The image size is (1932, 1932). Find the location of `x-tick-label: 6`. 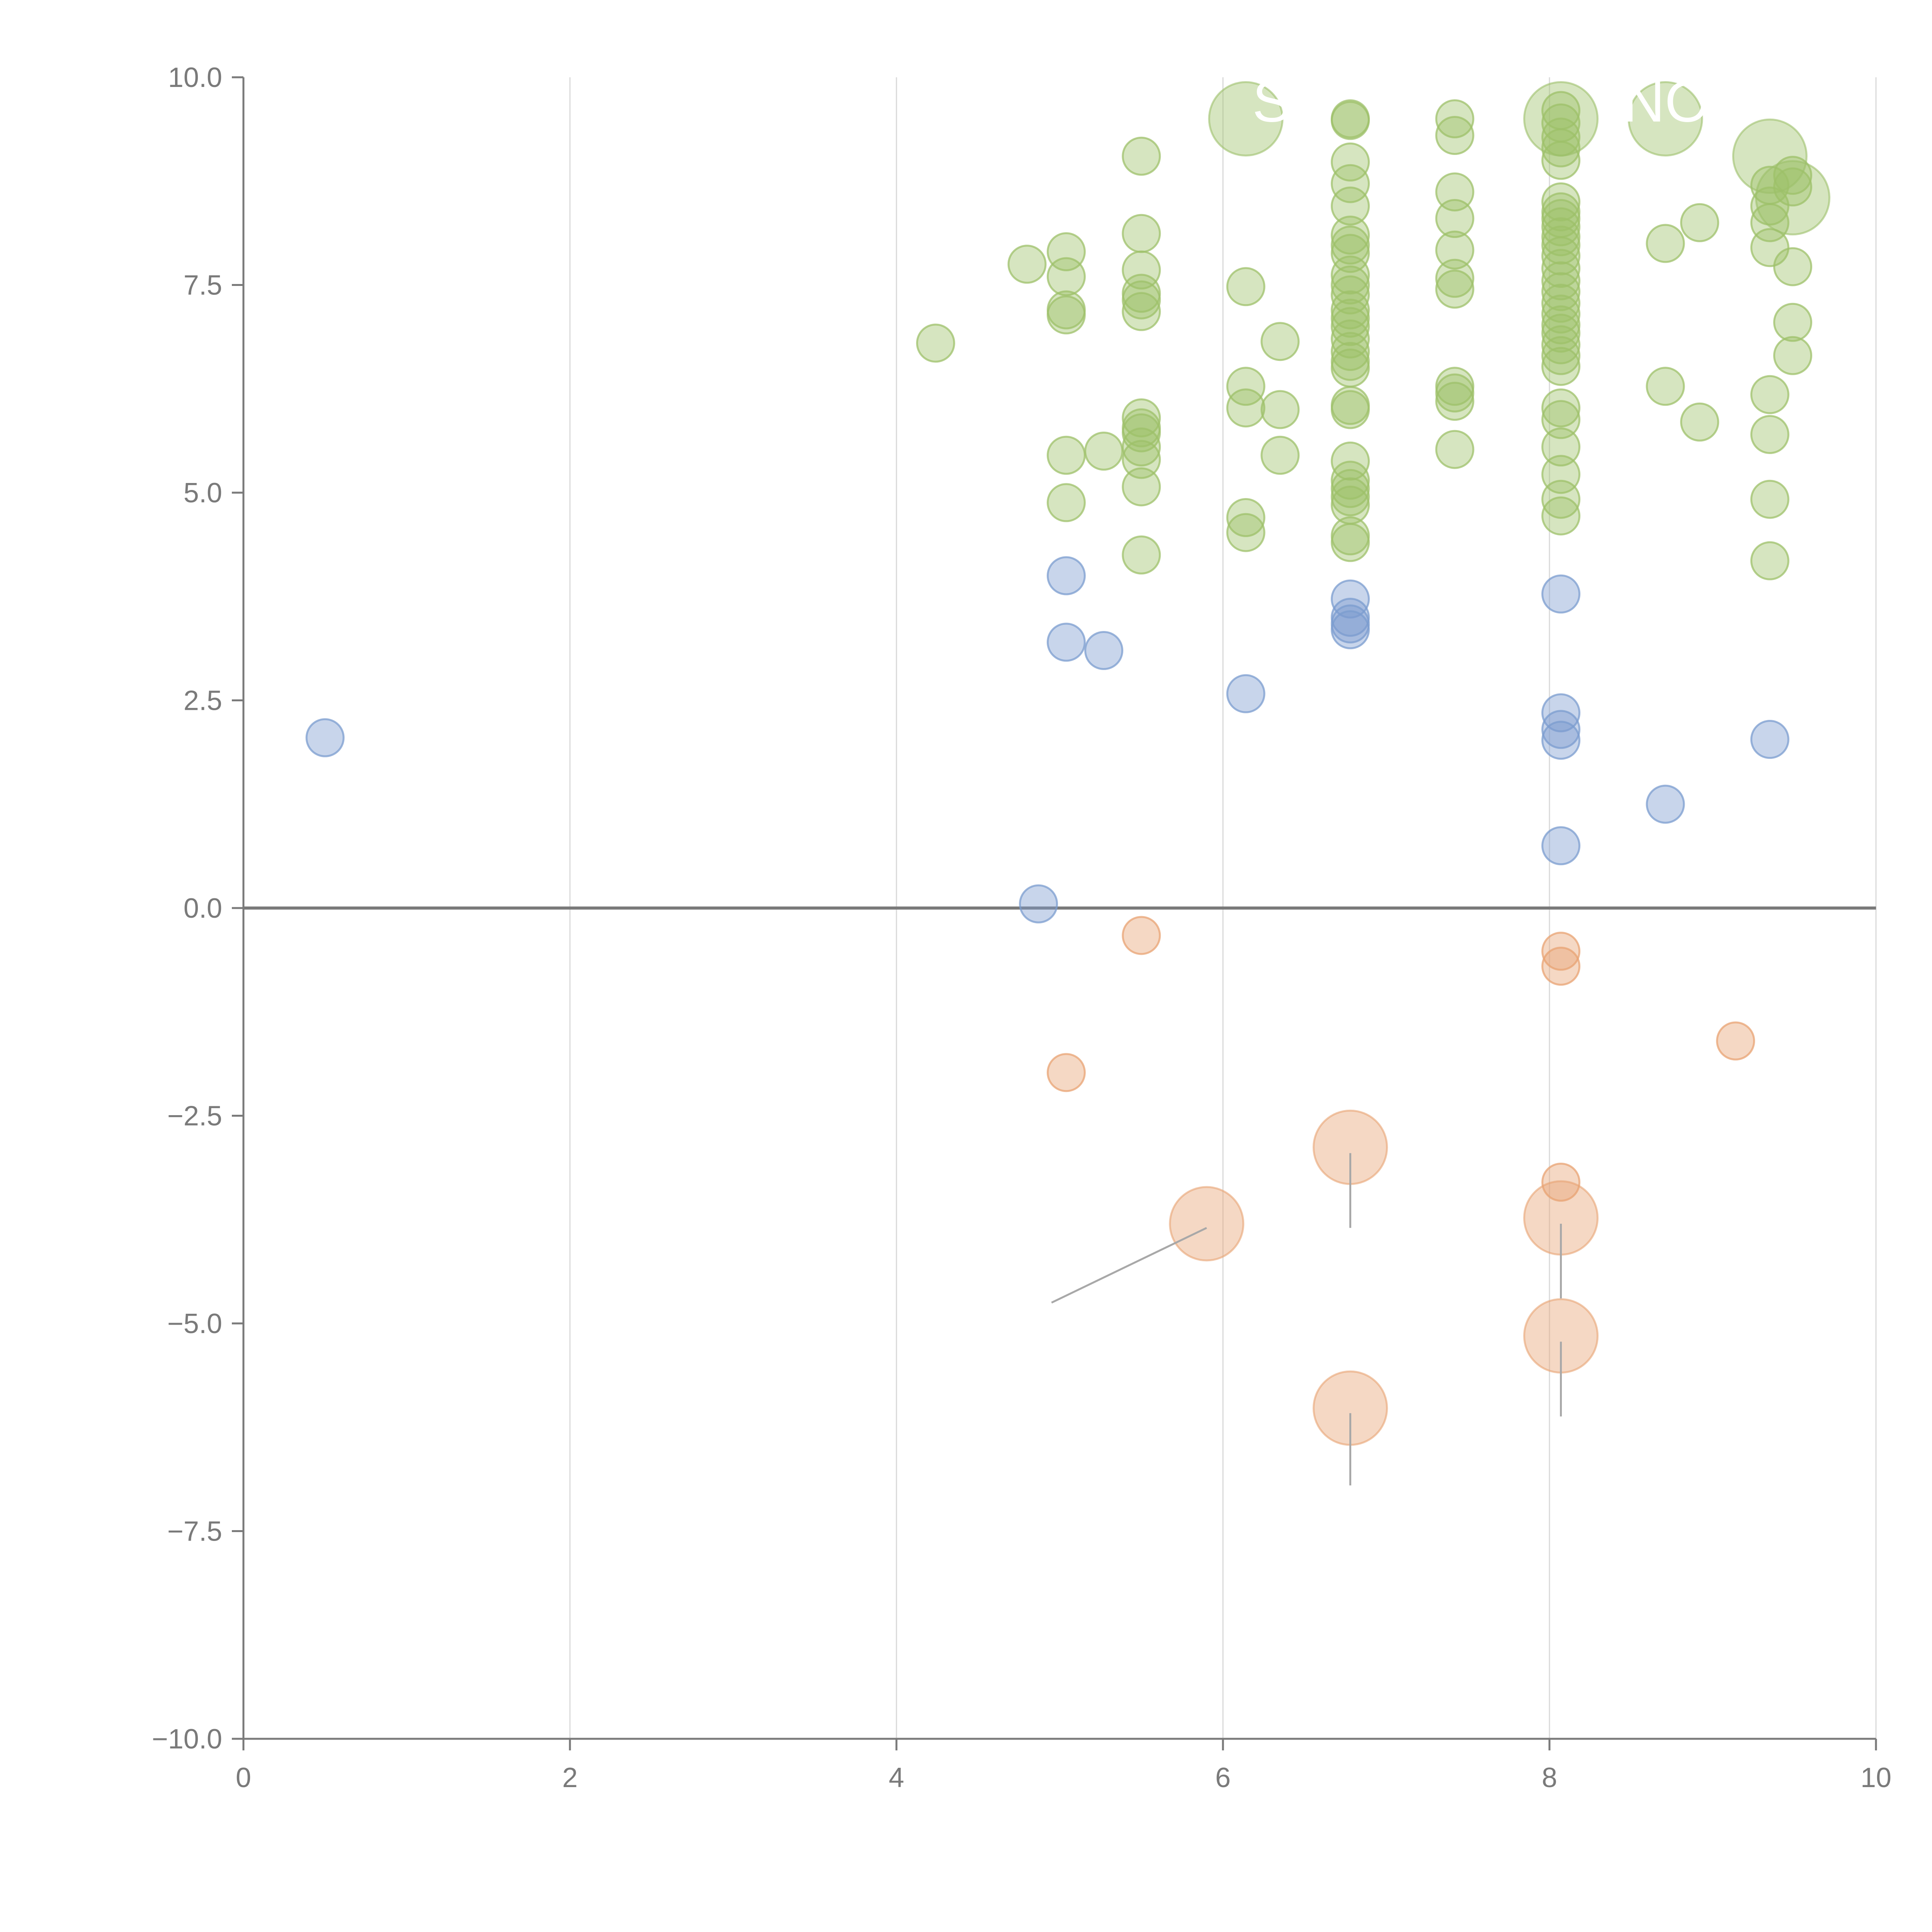

x-tick-label: 6 is located at coordinates (1223, 1778).